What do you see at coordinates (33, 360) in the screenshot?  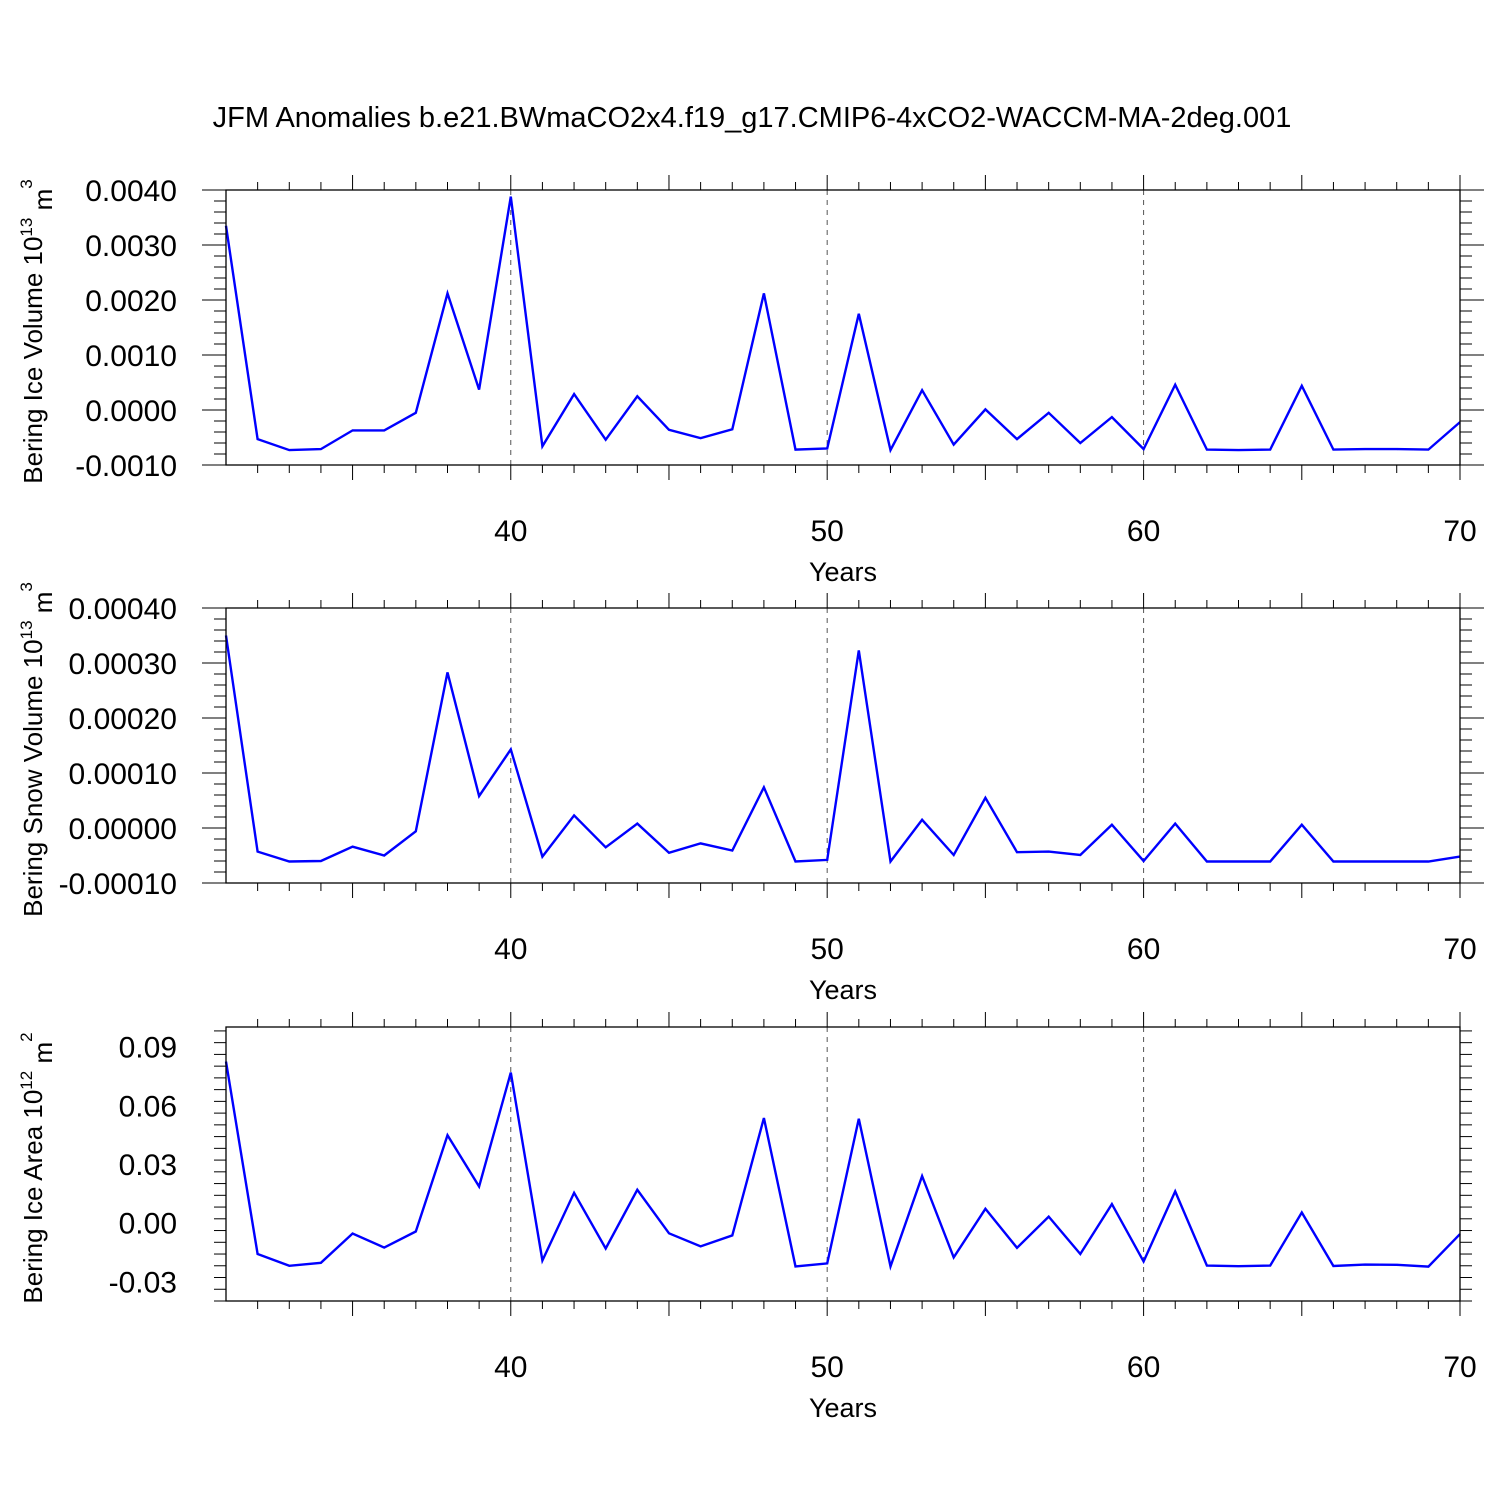 I see `y-axis-label-ylabel_main: Bering Ice Volume 10` at bounding box center [33, 360].